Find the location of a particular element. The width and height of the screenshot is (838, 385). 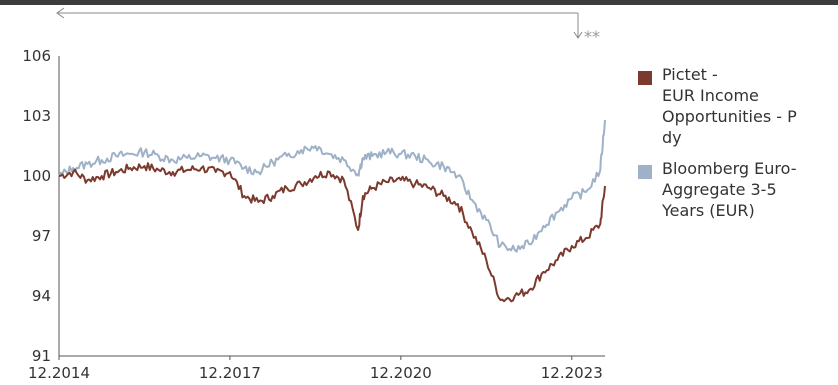

x-tick-label: 12.2023 is located at coordinates (572, 373).